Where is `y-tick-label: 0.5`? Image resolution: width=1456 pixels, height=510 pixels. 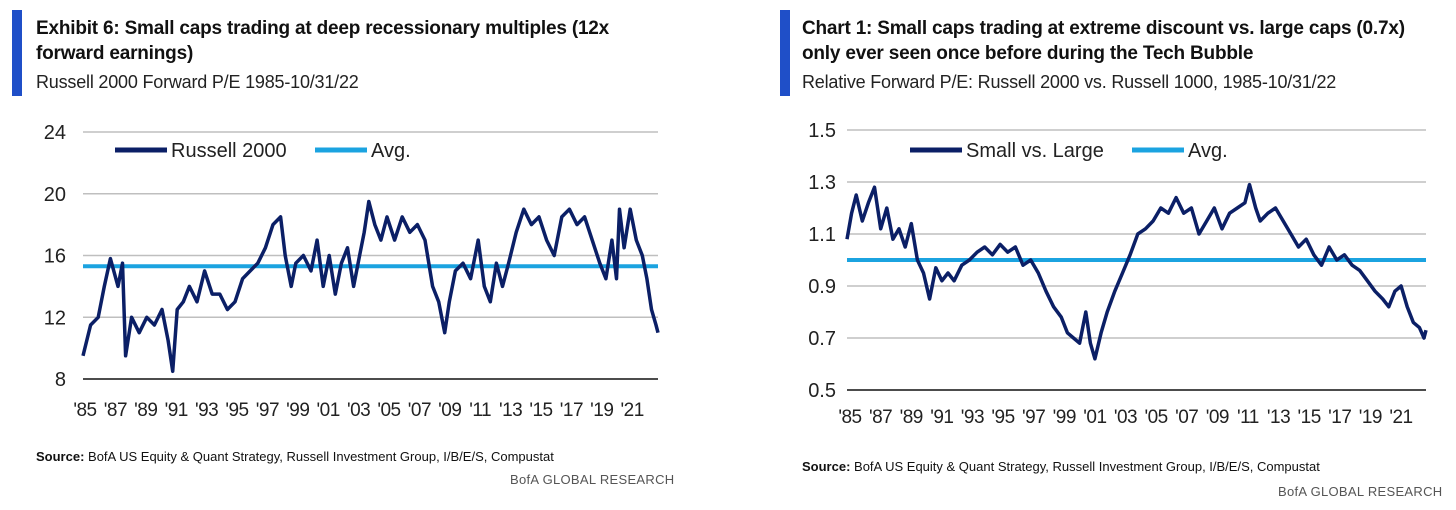 y-tick-label: 0.5 is located at coordinates (822, 391).